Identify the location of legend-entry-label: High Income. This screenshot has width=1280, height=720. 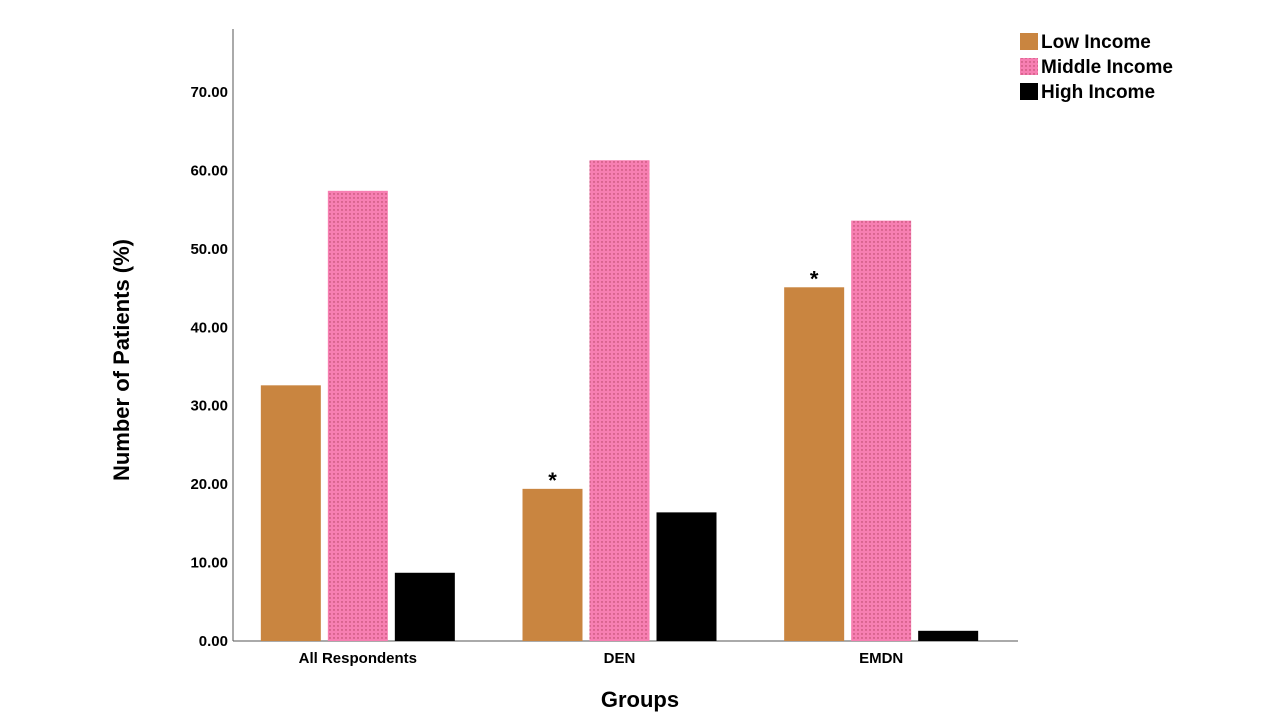
(1098, 92).